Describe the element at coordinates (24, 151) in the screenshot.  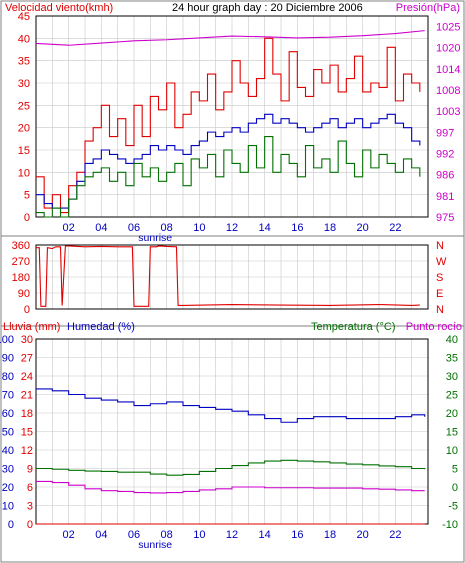
I see `wind-speed-tick-label: 15` at that location.